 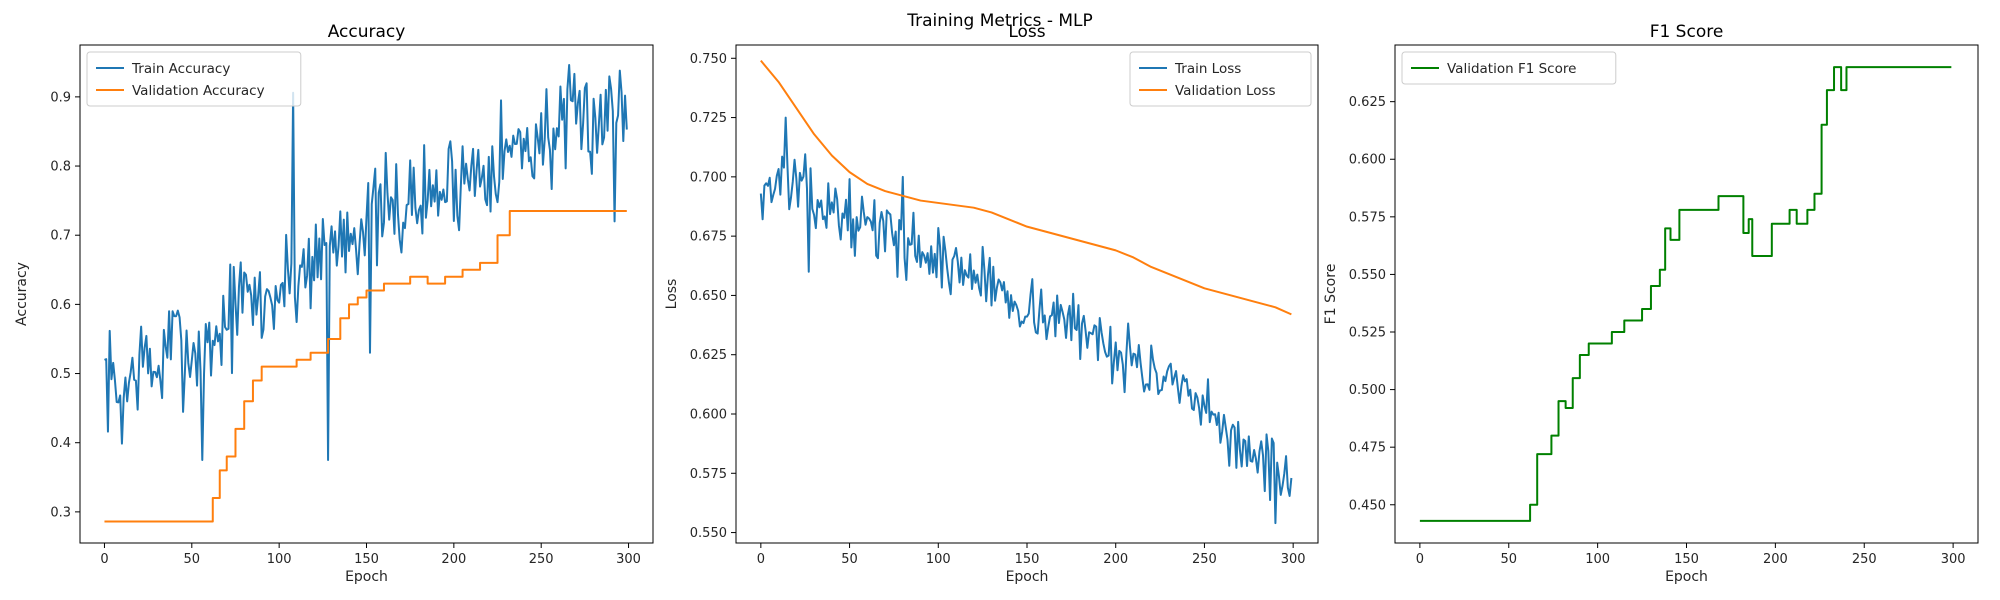 I want to click on y-tick-label: 0.750, so click(x=708, y=59).